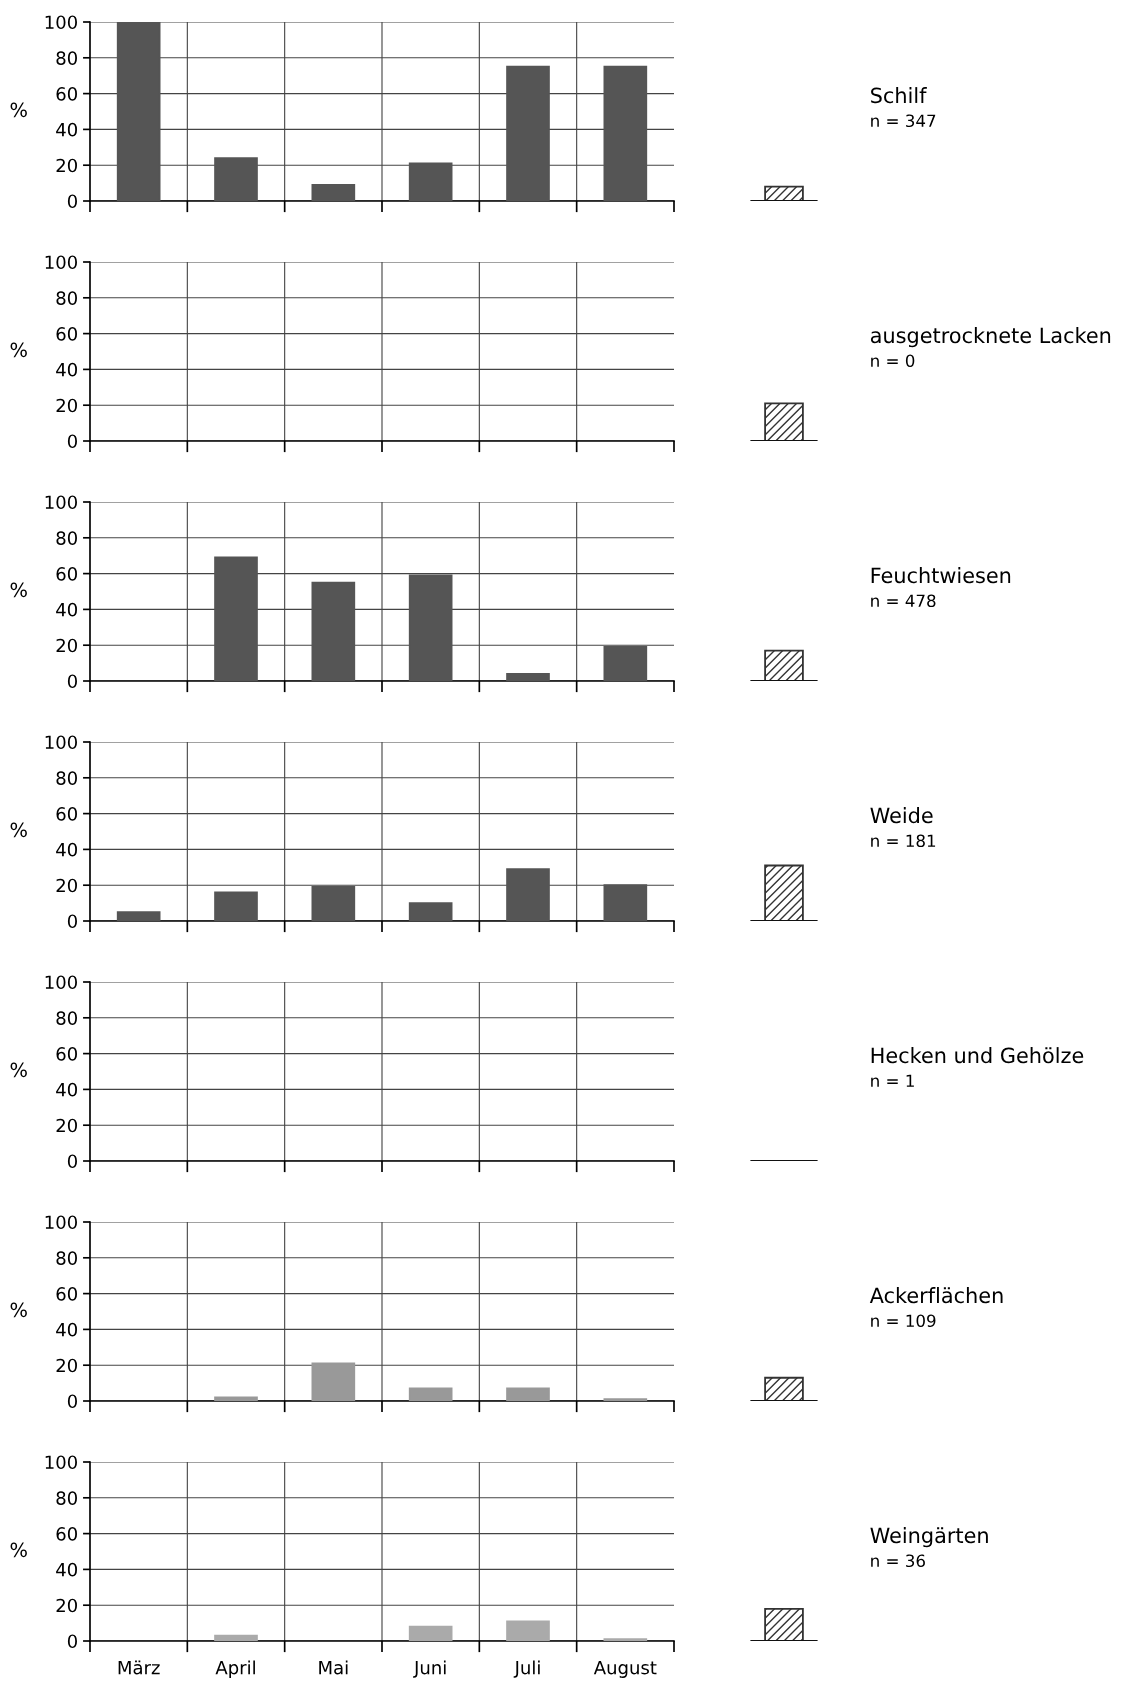  What do you see at coordinates (333, 1667) in the screenshot?
I see `x-tick-label: Mai` at bounding box center [333, 1667].